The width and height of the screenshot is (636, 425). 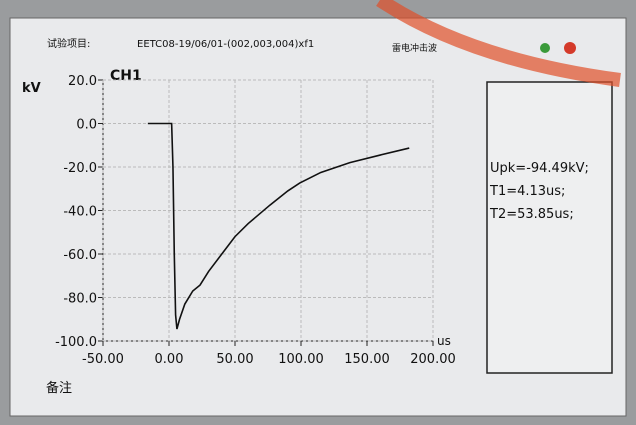 What do you see at coordinates (80, 212) in the screenshot?
I see `y-tick-label: -40.0` at bounding box center [80, 212].